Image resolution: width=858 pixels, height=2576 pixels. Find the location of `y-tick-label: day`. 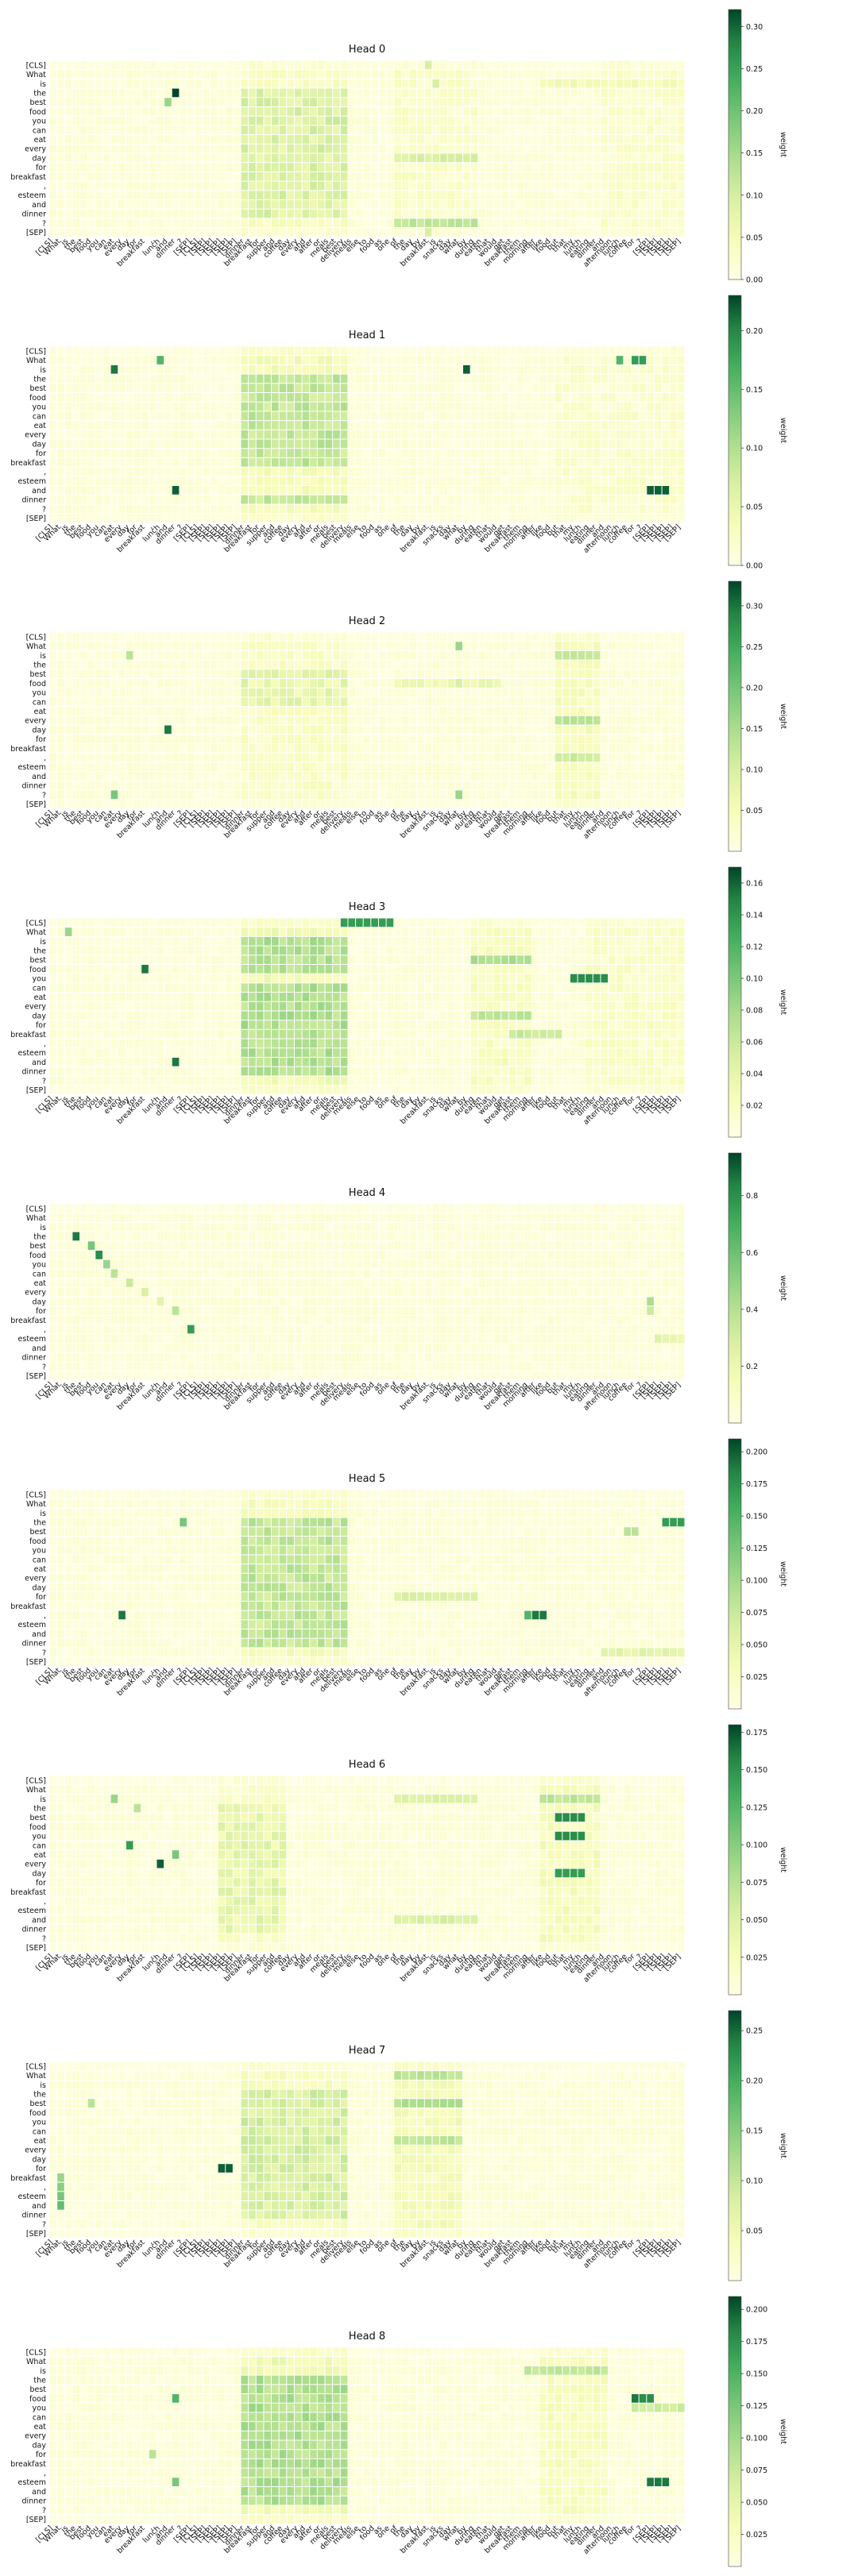

y-tick-label: day is located at coordinates (40, 730).